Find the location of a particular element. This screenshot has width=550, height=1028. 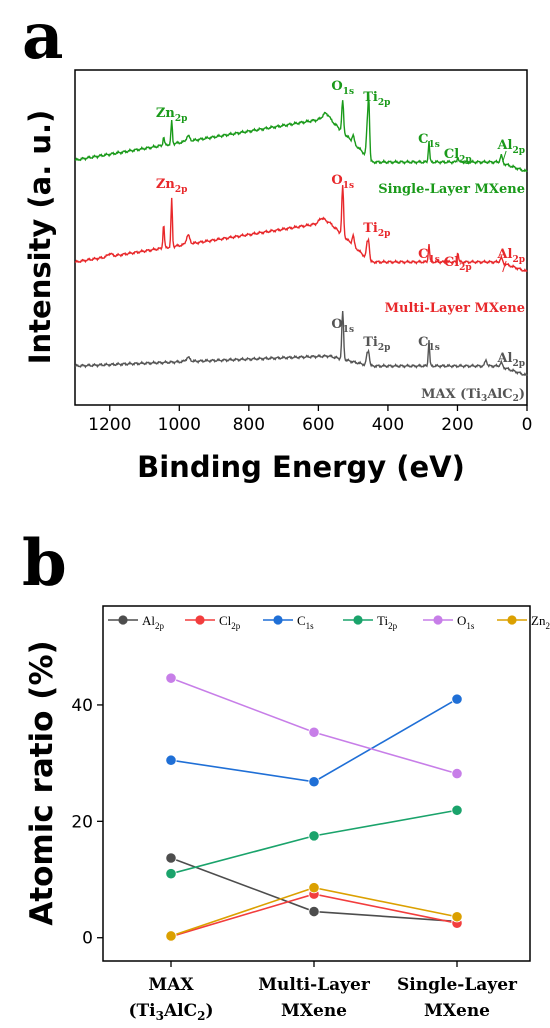

series-line-C1s is located at coordinates (314, 740).